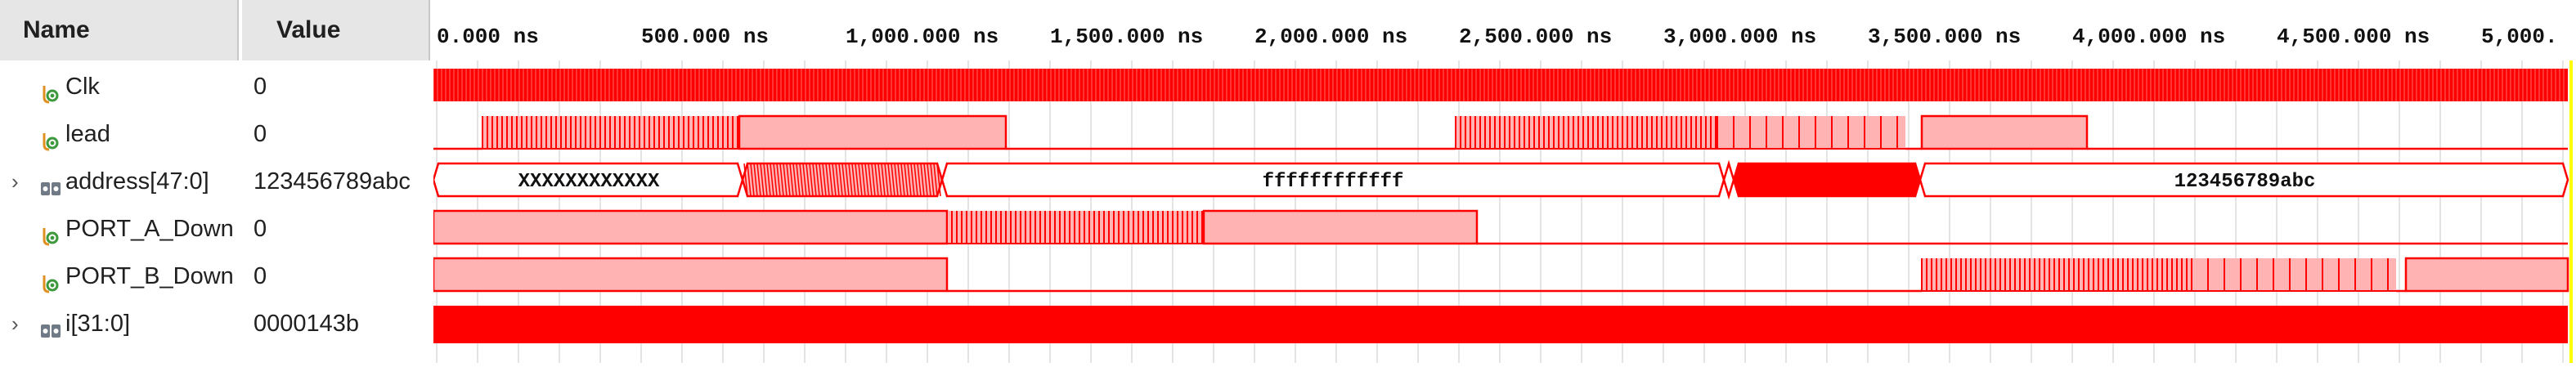 The image size is (2576, 367). What do you see at coordinates (98, 324) in the screenshot?
I see `signal-name: i[31:0]` at bounding box center [98, 324].